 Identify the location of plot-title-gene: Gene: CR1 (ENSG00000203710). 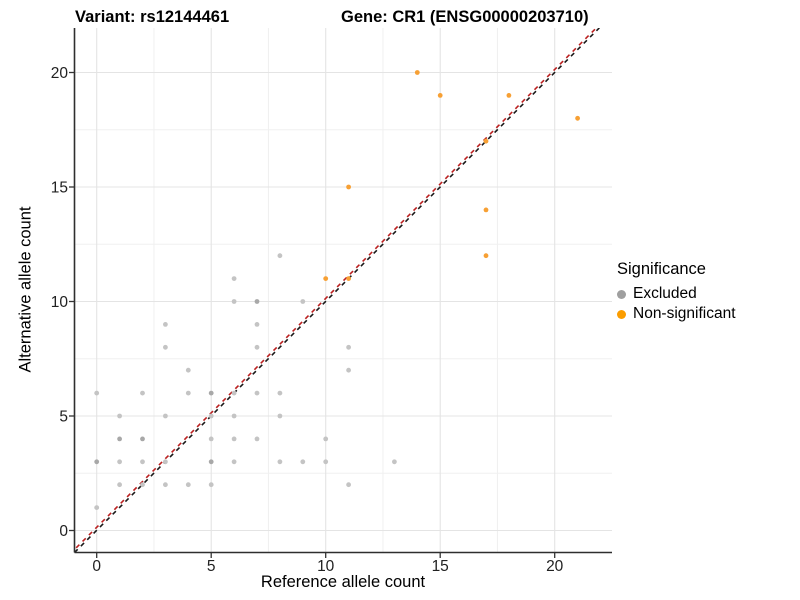
(465, 17).